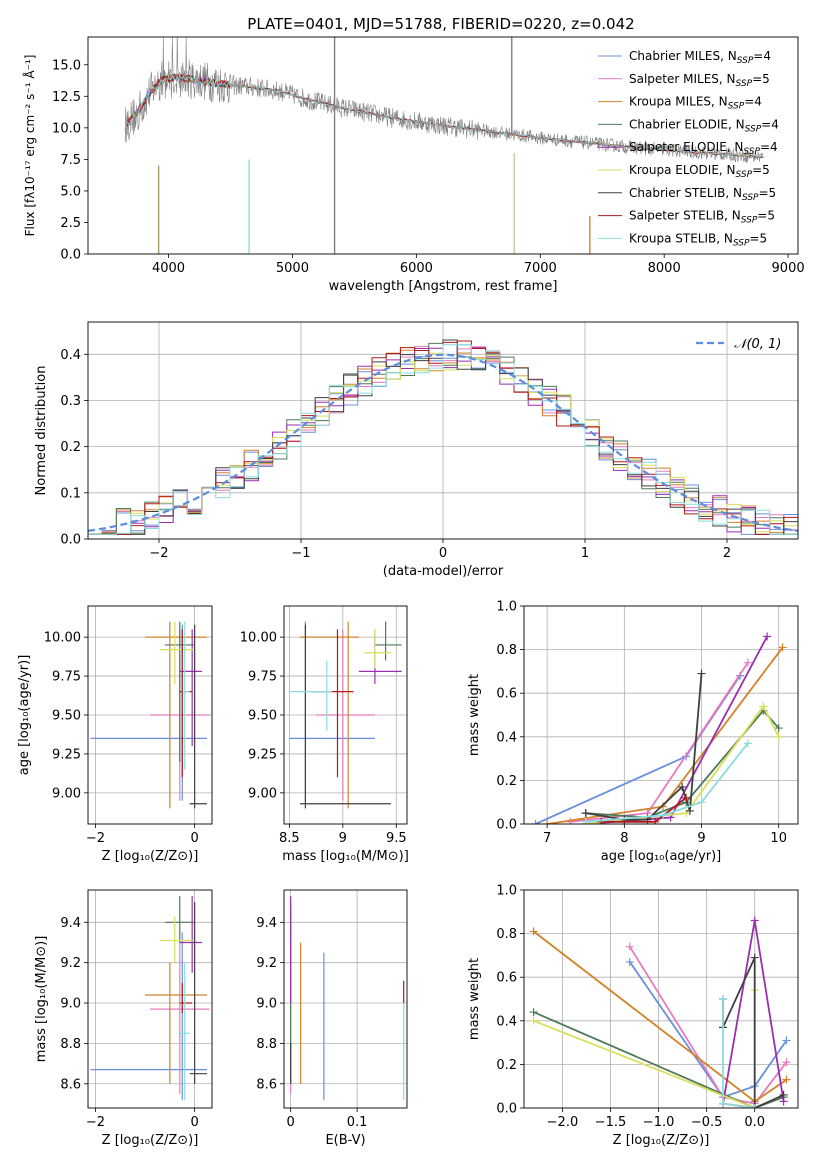  Describe the element at coordinates (70, 223) in the screenshot. I see `y-tick-label: 2.5` at that location.